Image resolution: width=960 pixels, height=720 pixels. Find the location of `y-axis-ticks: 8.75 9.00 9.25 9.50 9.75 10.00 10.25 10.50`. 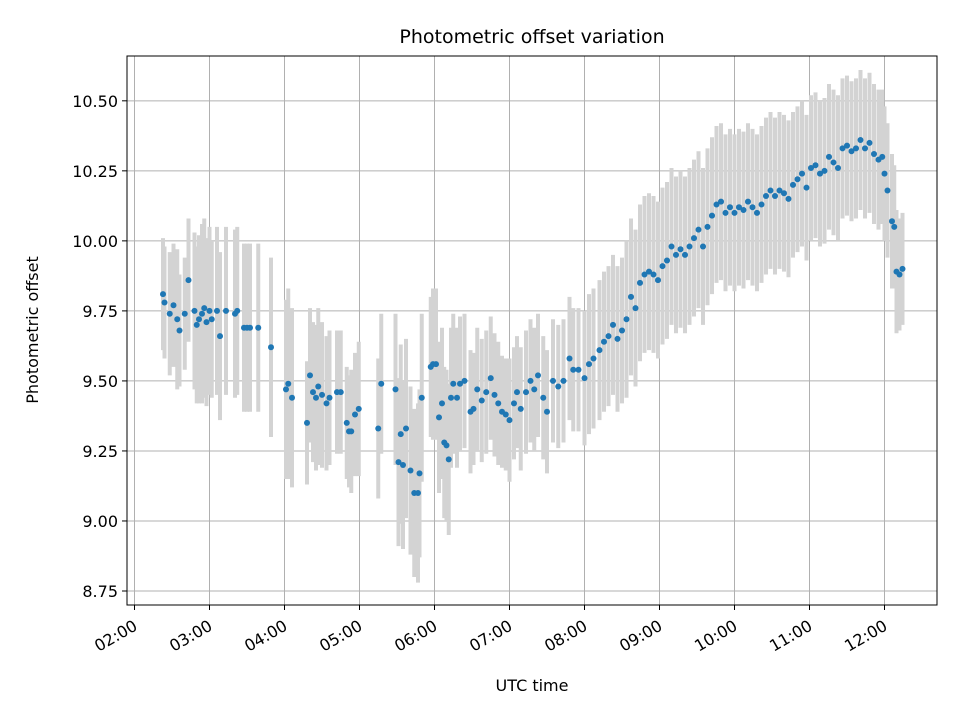

y-axis-ticks: 8.75 9.00 9.25 9.50 9.75 10.00 10.25 10.50 is located at coordinates (99, 346).